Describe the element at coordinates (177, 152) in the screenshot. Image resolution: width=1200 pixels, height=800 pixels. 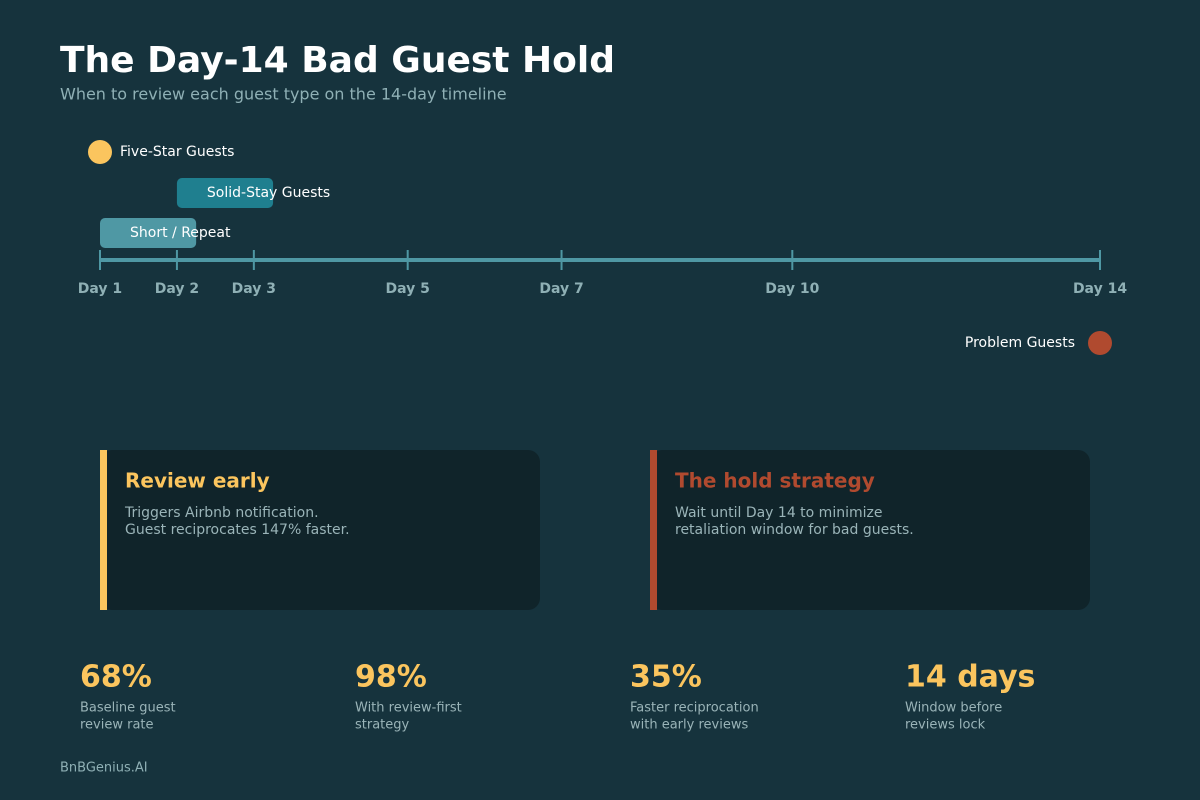
I see `item-label: Five-Star Guests` at that location.